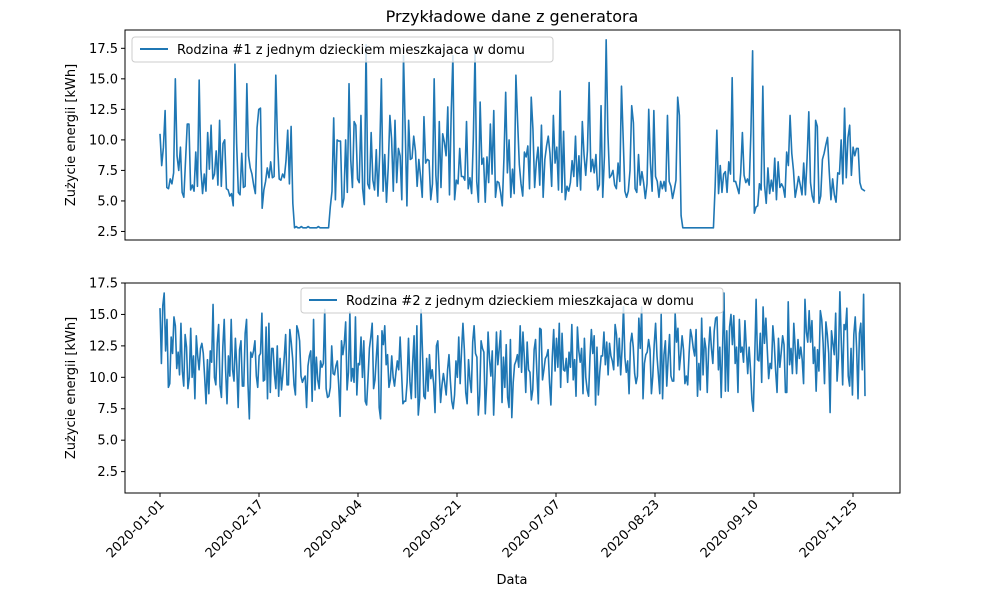 This screenshot has height=604, width=1000. What do you see at coordinates (71, 388) in the screenshot?
I see `bottom-panel-y-axis-label: Zużycie energii [kWh]` at bounding box center [71, 388].